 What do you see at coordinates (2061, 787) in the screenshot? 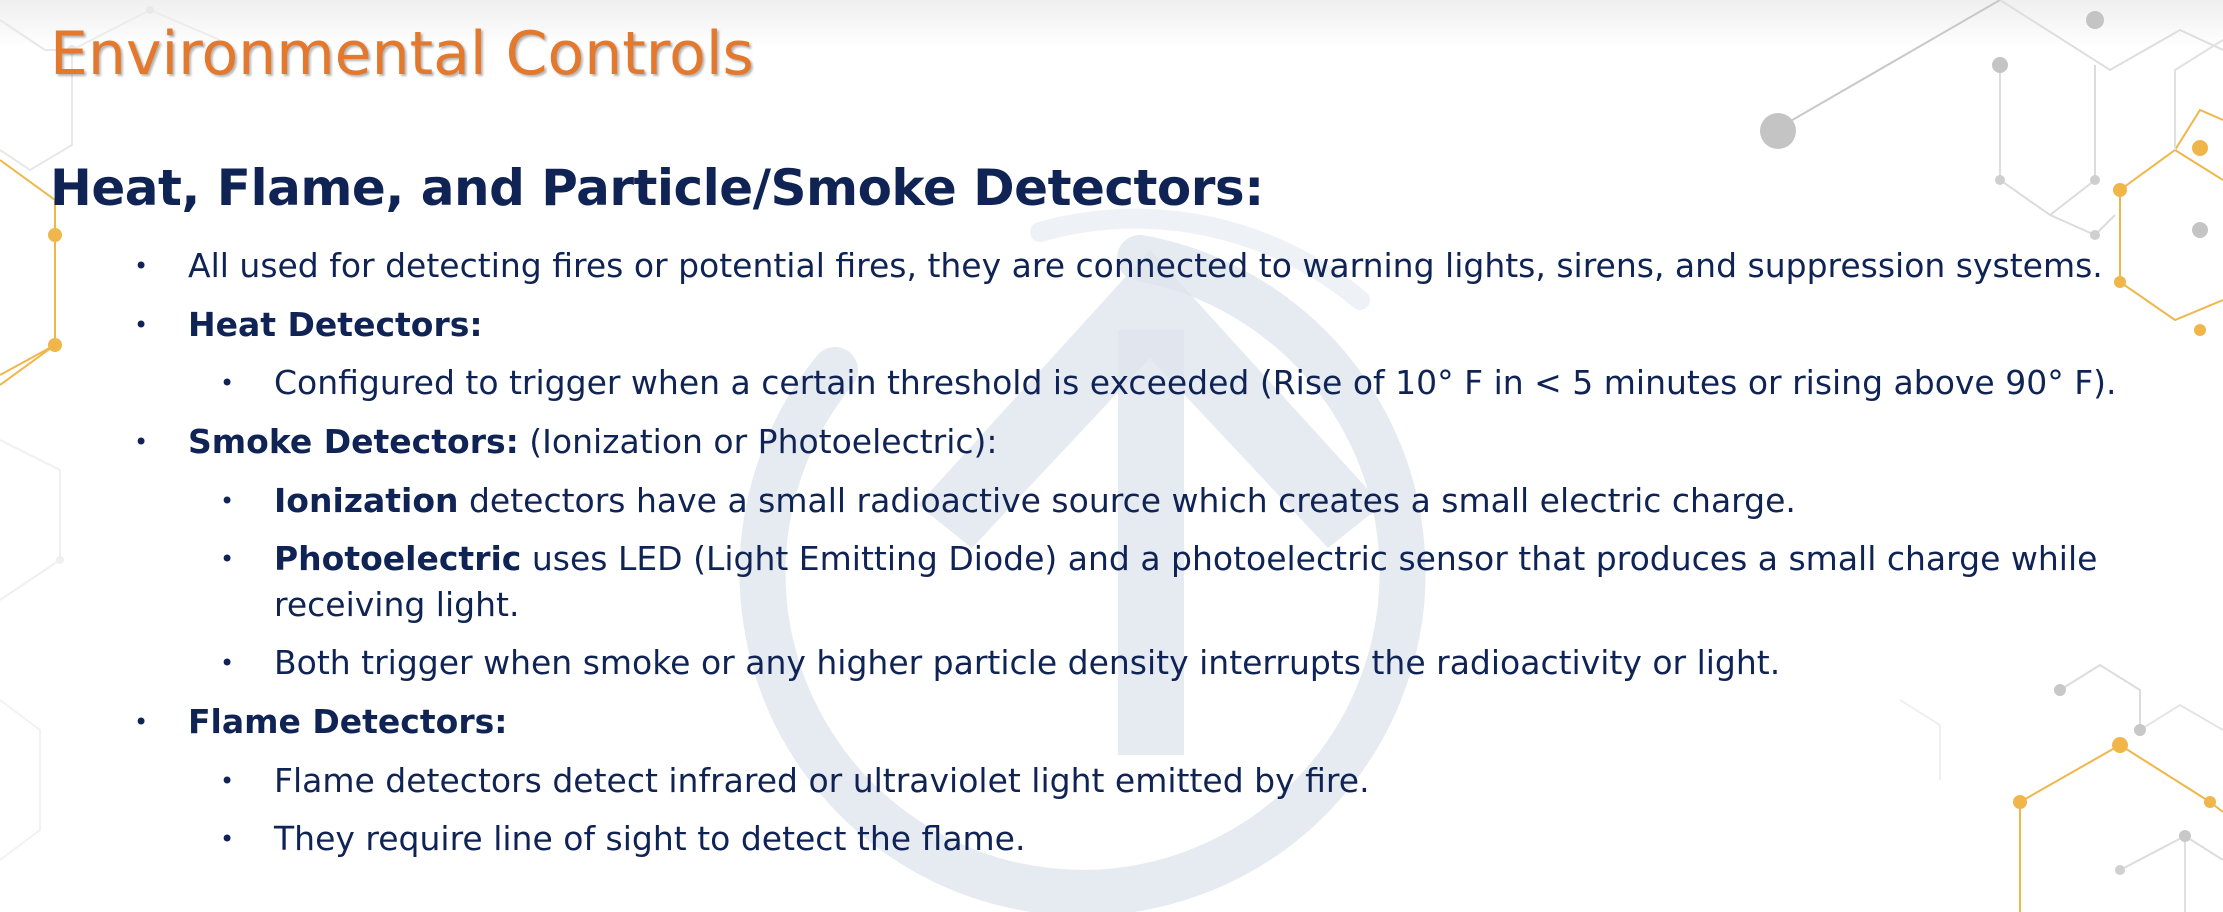
I see `hexagon-network-bottom-right` at bounding box center [2061, 787].